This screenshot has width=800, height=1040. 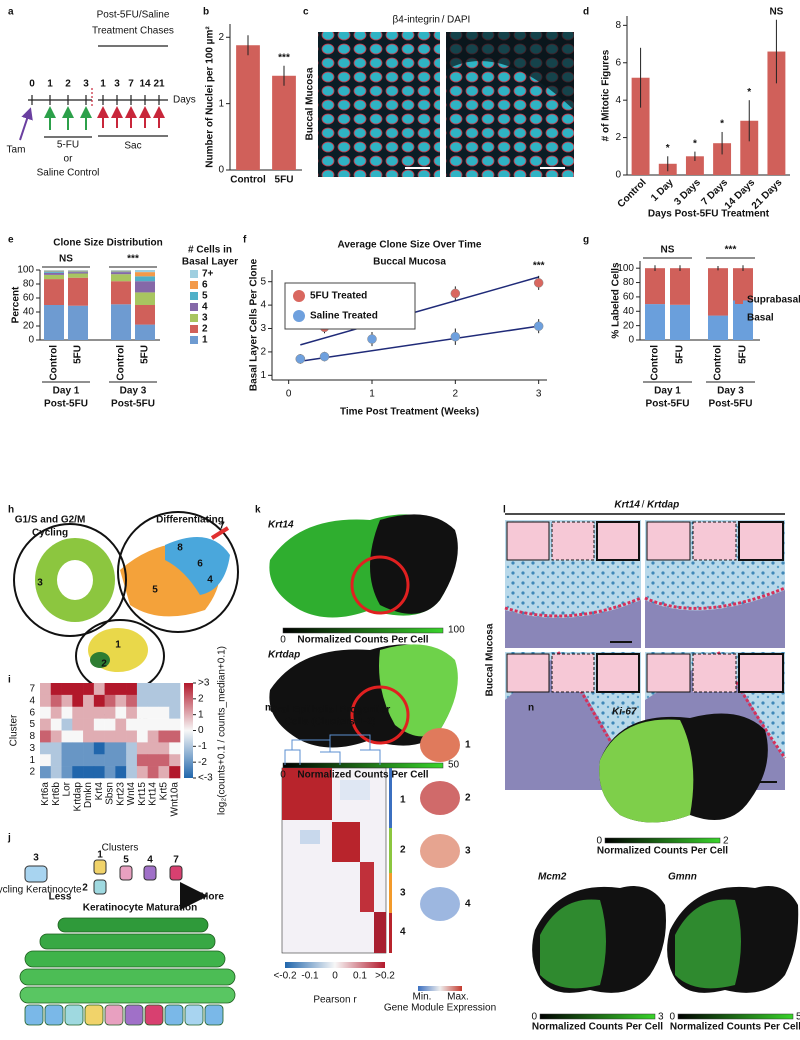 What do you see at coordinates (25, 270) in the screenshot?
I see `y-tick-label: 100` at bounding box center [25, 270].